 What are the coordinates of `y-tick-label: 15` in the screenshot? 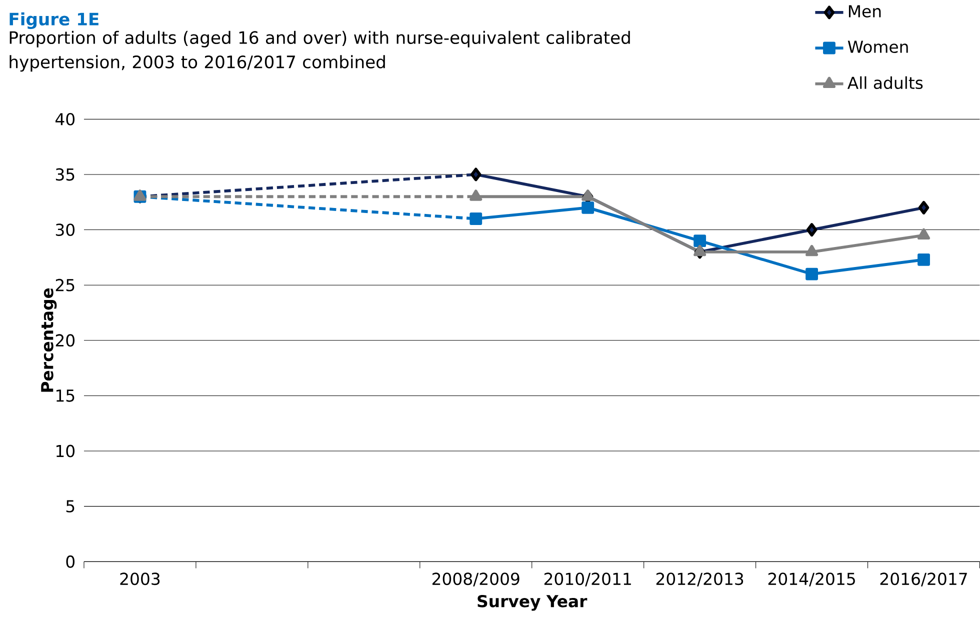 It's located at (65, 395).